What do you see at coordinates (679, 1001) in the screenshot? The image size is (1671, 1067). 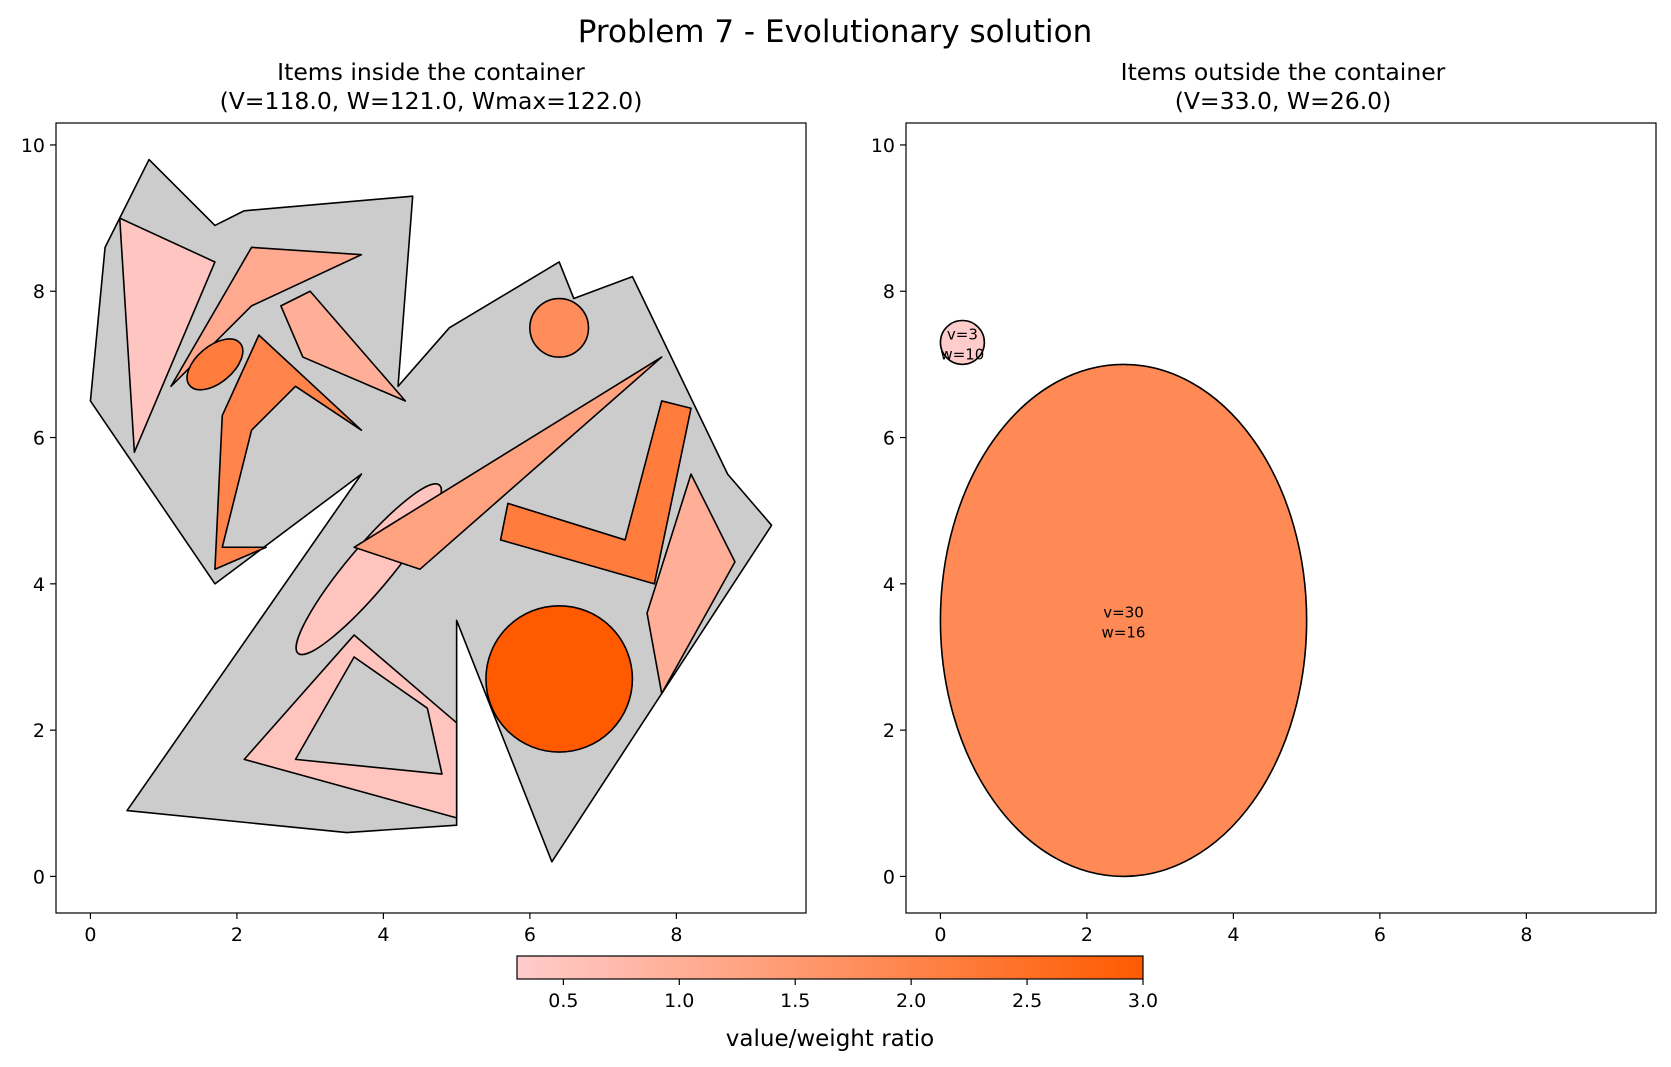 I see `colorbar-tick-label: 1.0` at bounding box center [679, 1001].